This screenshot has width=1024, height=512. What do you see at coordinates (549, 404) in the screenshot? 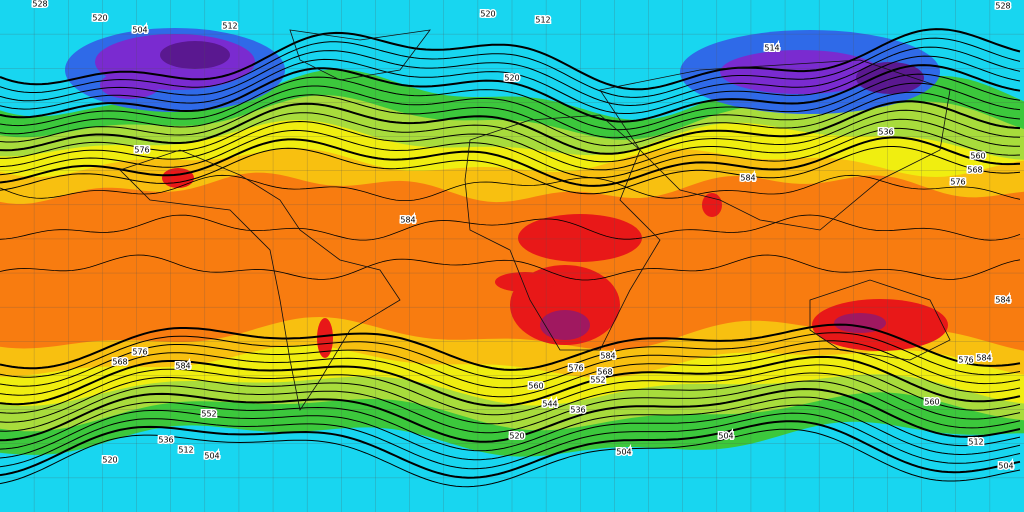
I see `contour-label: 544` at bounding box center [549, 404].